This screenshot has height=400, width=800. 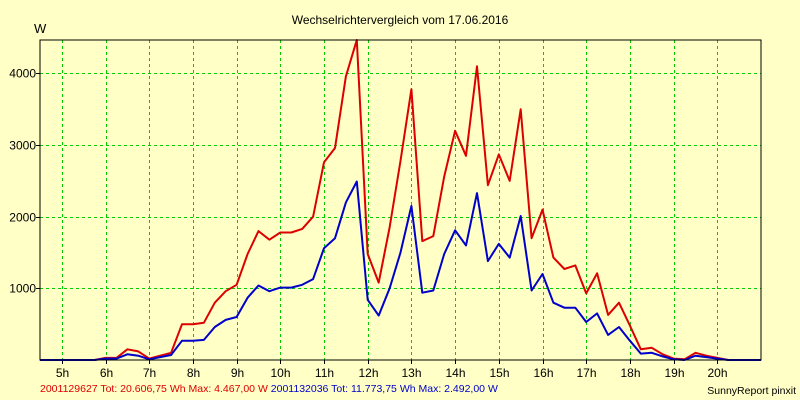 What do you see at coordinates (586, 373) in the screenshot?
I see `x-tick-label: 17h` at bounding box center [586, 373].